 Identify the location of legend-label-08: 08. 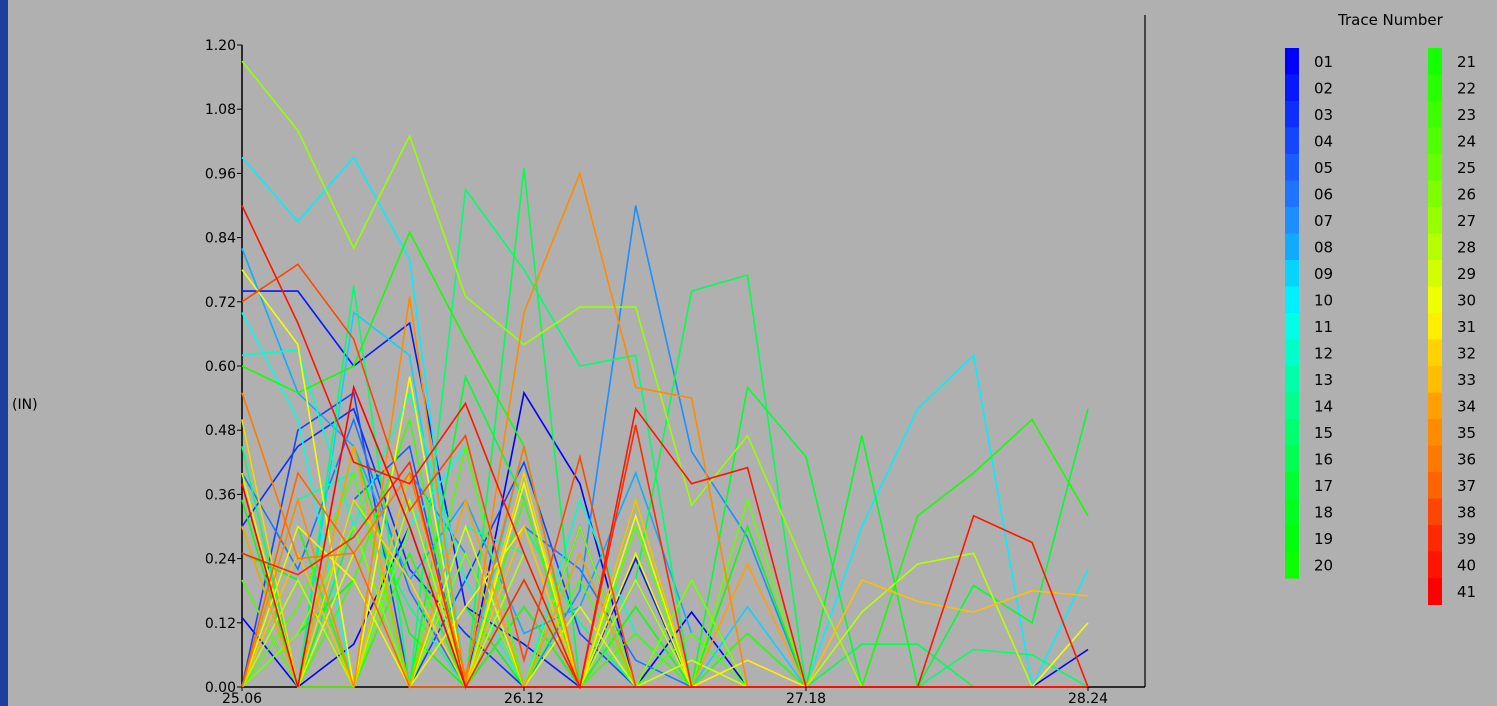
(1323, 248).